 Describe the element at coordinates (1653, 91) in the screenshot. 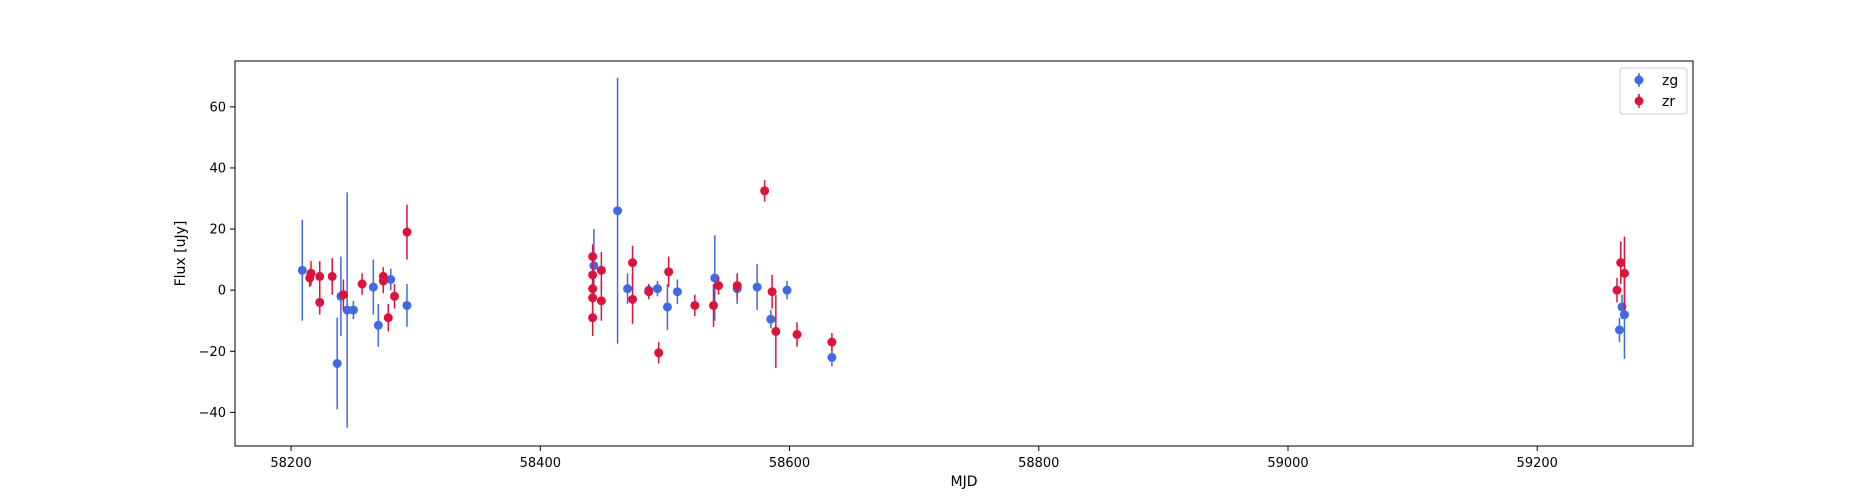

I see `legend: zg zr` at that location.